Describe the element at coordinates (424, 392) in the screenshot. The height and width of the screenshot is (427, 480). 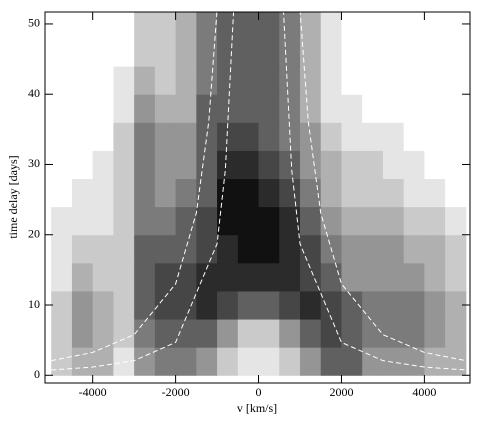
I see `x-tick-label: 4000` at that location.